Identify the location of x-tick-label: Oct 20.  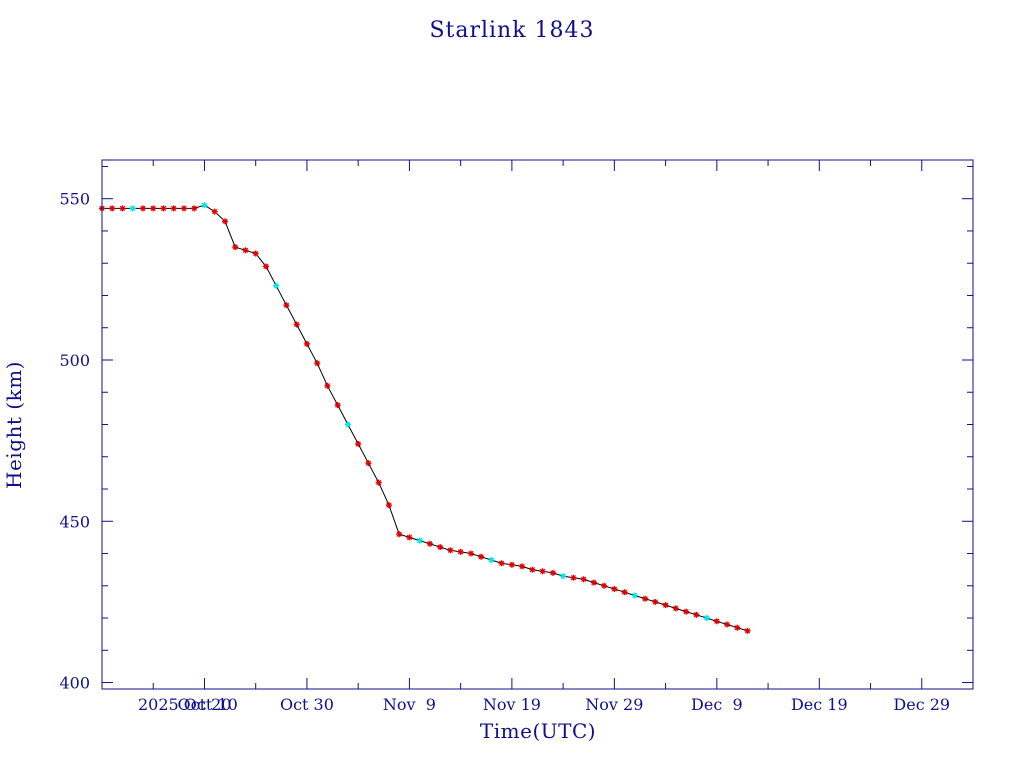
(204, 704).